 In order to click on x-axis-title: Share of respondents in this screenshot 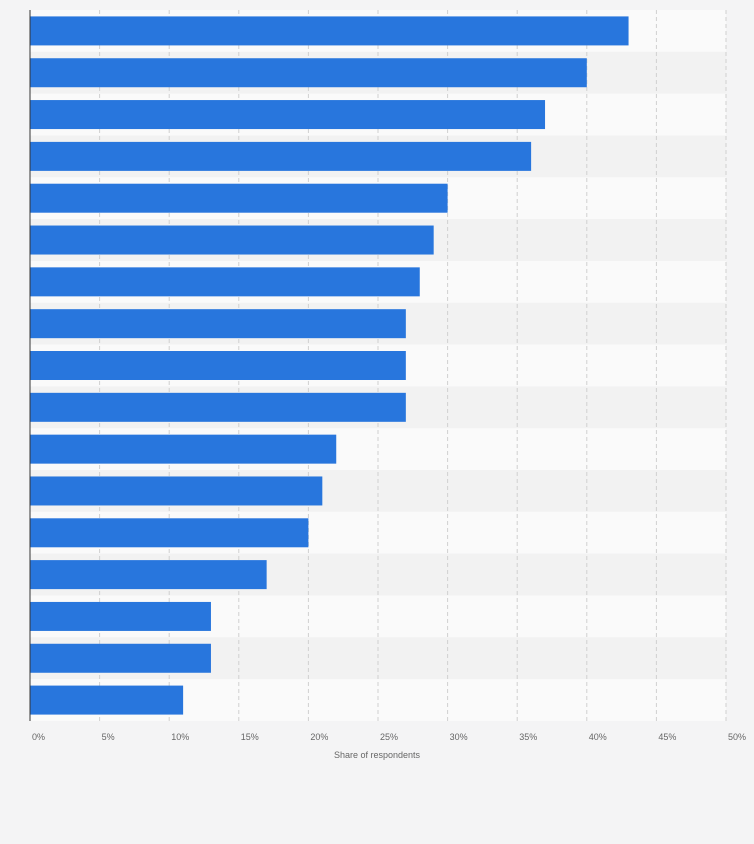, I will do `click(377, 755)`.